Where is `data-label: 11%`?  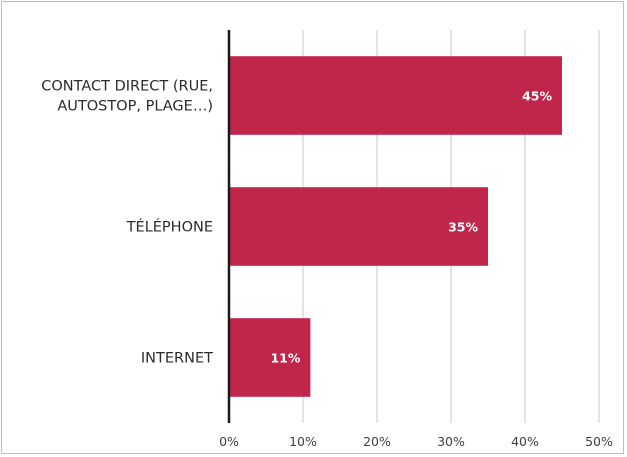 data-label: 11% is located at coordinates (285, 358).